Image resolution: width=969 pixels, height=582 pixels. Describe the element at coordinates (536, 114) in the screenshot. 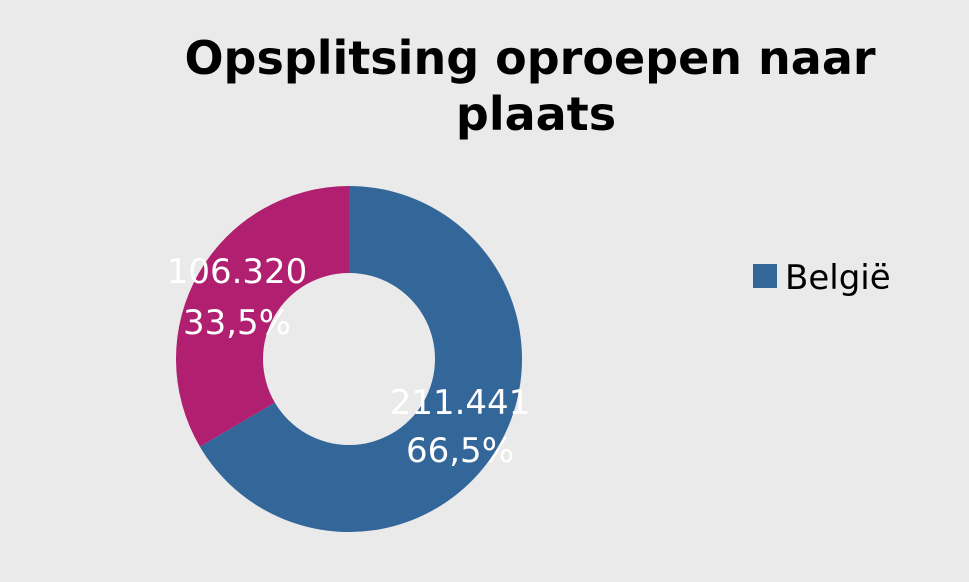

I see `chart-title-line-2: plaats` at that location.